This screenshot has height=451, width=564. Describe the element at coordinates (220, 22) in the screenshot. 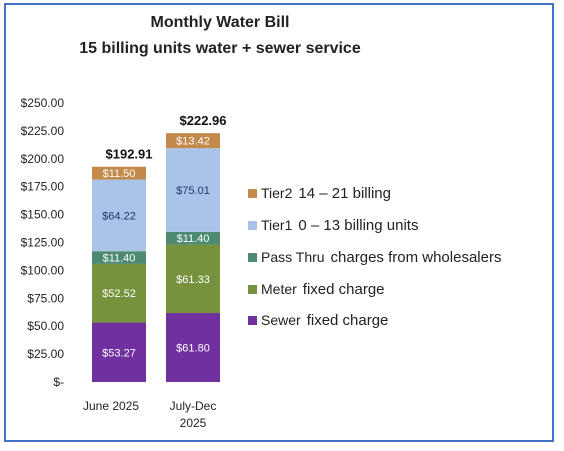

I see `chart-title: Monthly Water Bill` at that location.